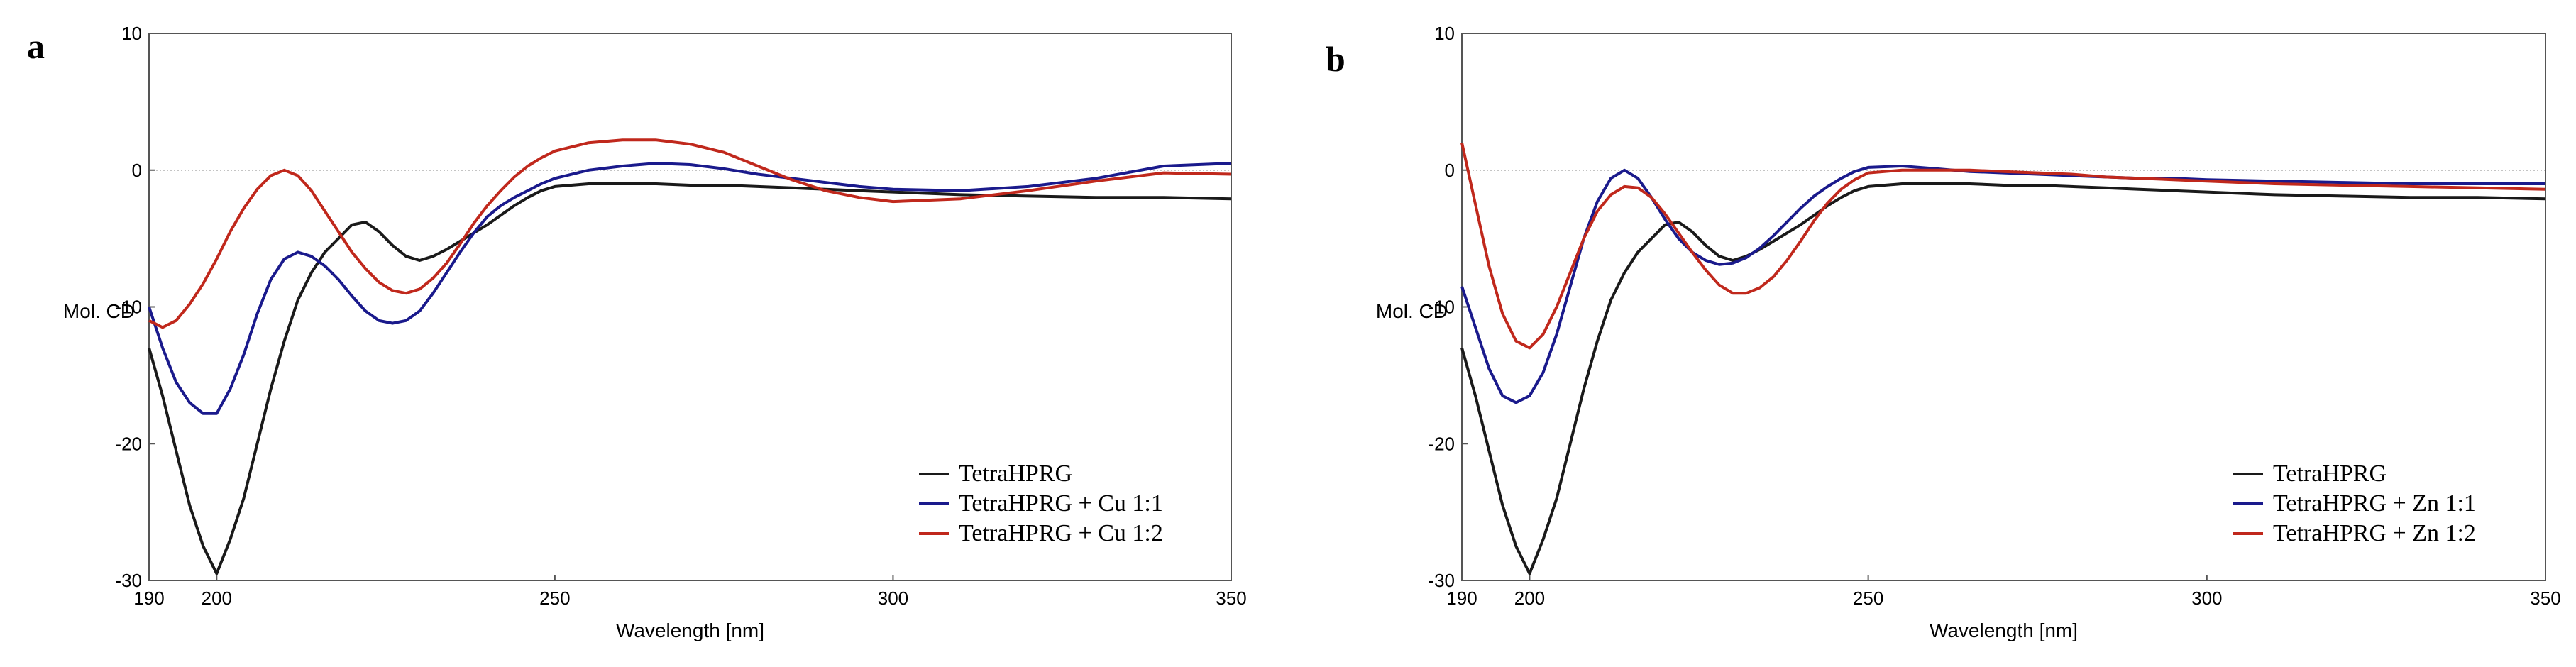  Describe the element at coordinates (1335, 59) in the screenshot. I see `panel-letter: b` at that location.